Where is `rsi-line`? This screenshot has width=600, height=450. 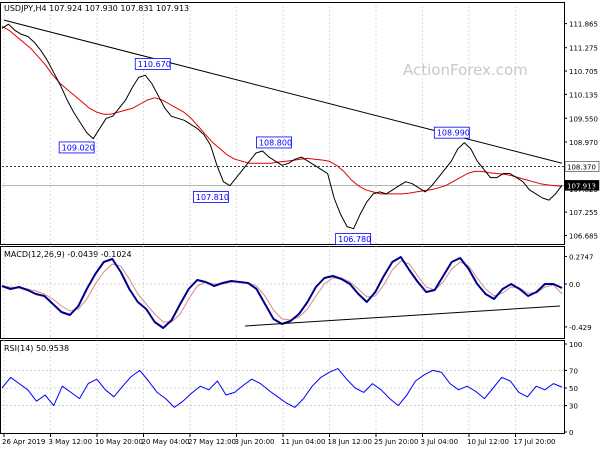 rsi-line is located at coordinates (282, 388).